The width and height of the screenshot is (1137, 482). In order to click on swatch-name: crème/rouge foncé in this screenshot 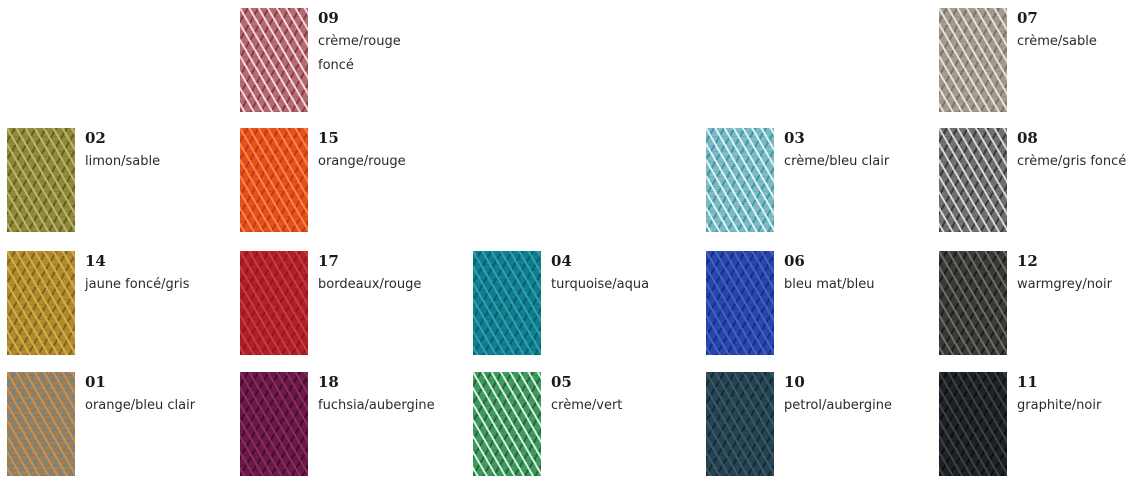, I will do `click(359, 53)`.